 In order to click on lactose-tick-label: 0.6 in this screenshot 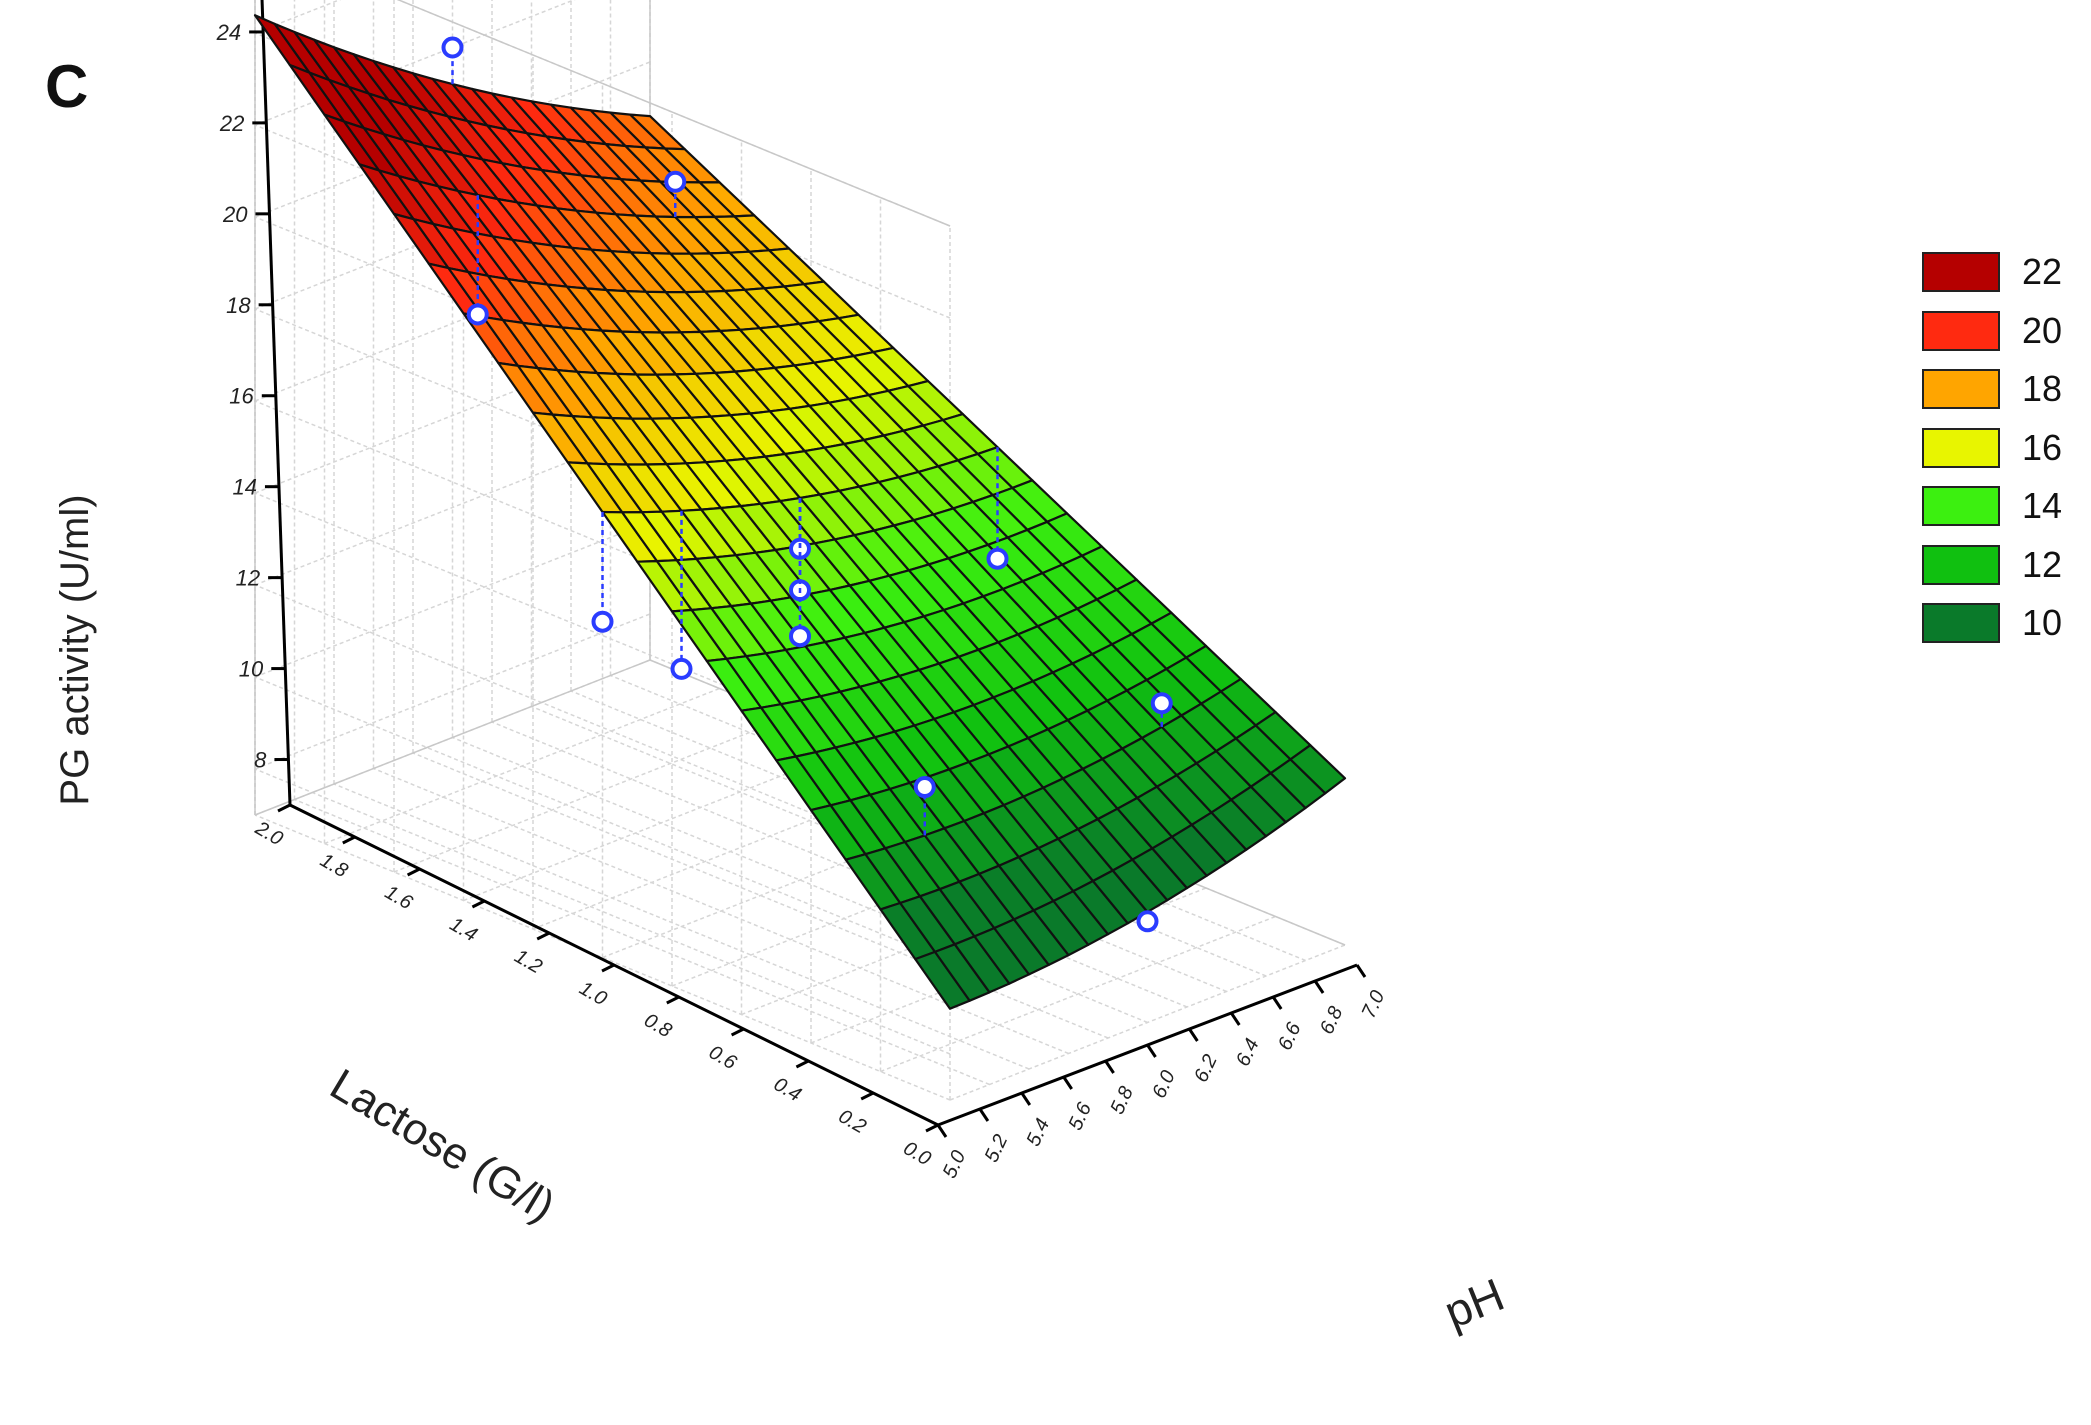, I will do `click(723, 1057)`.